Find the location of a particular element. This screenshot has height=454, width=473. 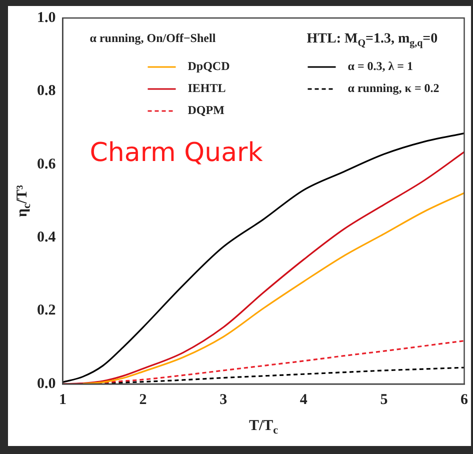

y-tick-label: 0.6 is located at coordinates (46, 164).